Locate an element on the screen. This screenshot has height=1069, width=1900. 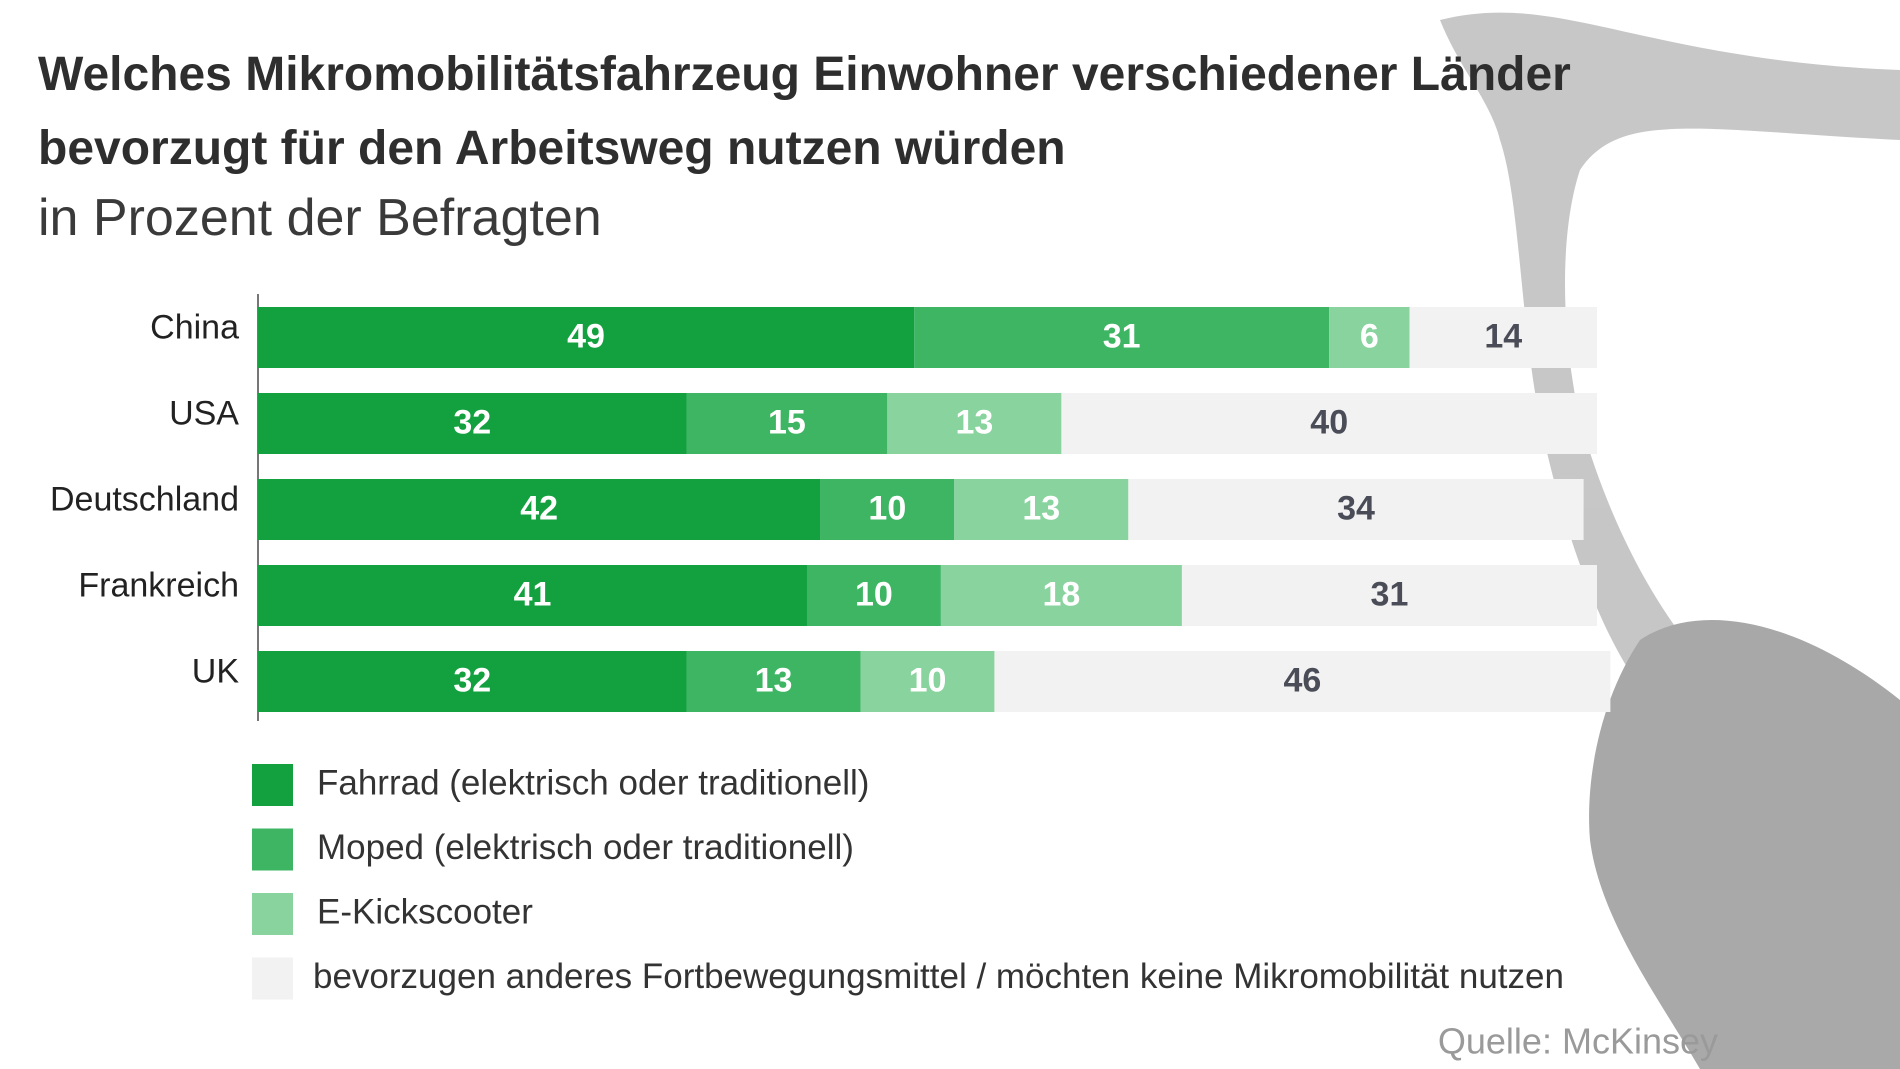
value-label: 18 is located at coordinates (1061, 594).